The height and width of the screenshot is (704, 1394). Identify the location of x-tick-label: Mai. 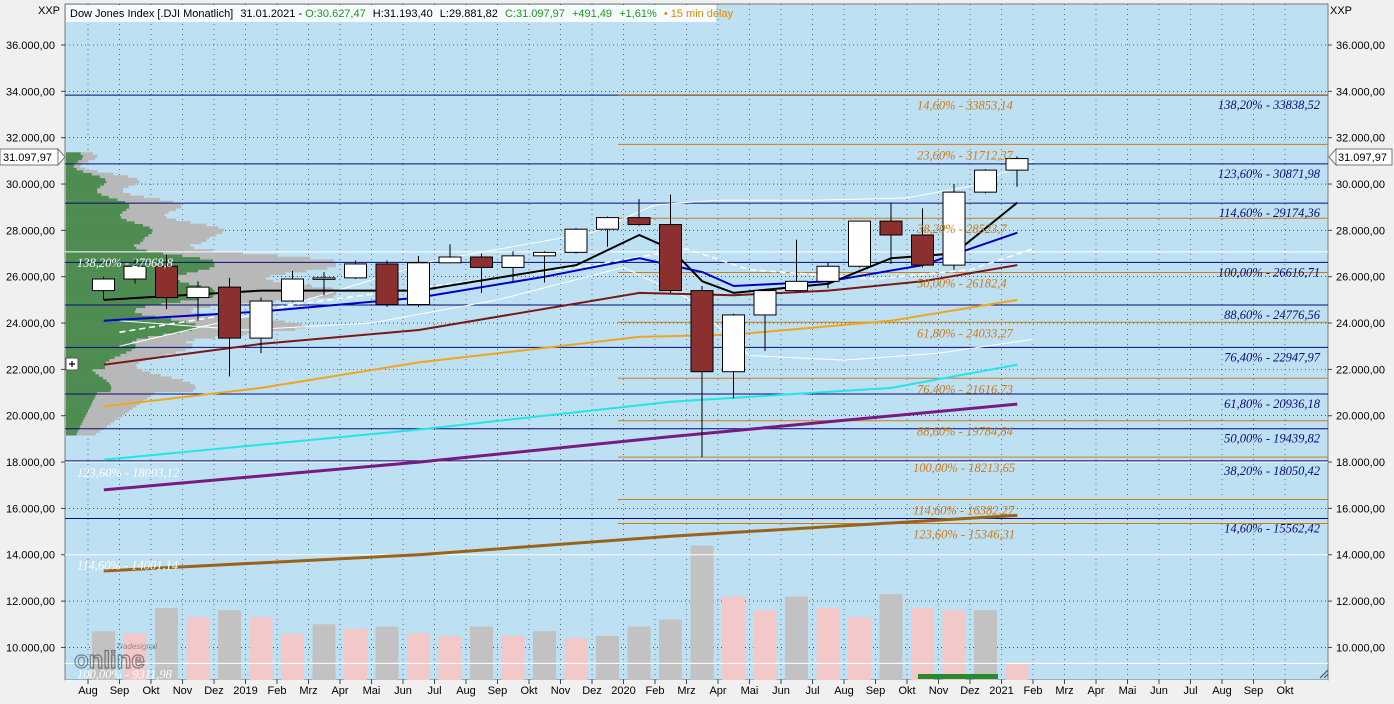
(1128, 691).